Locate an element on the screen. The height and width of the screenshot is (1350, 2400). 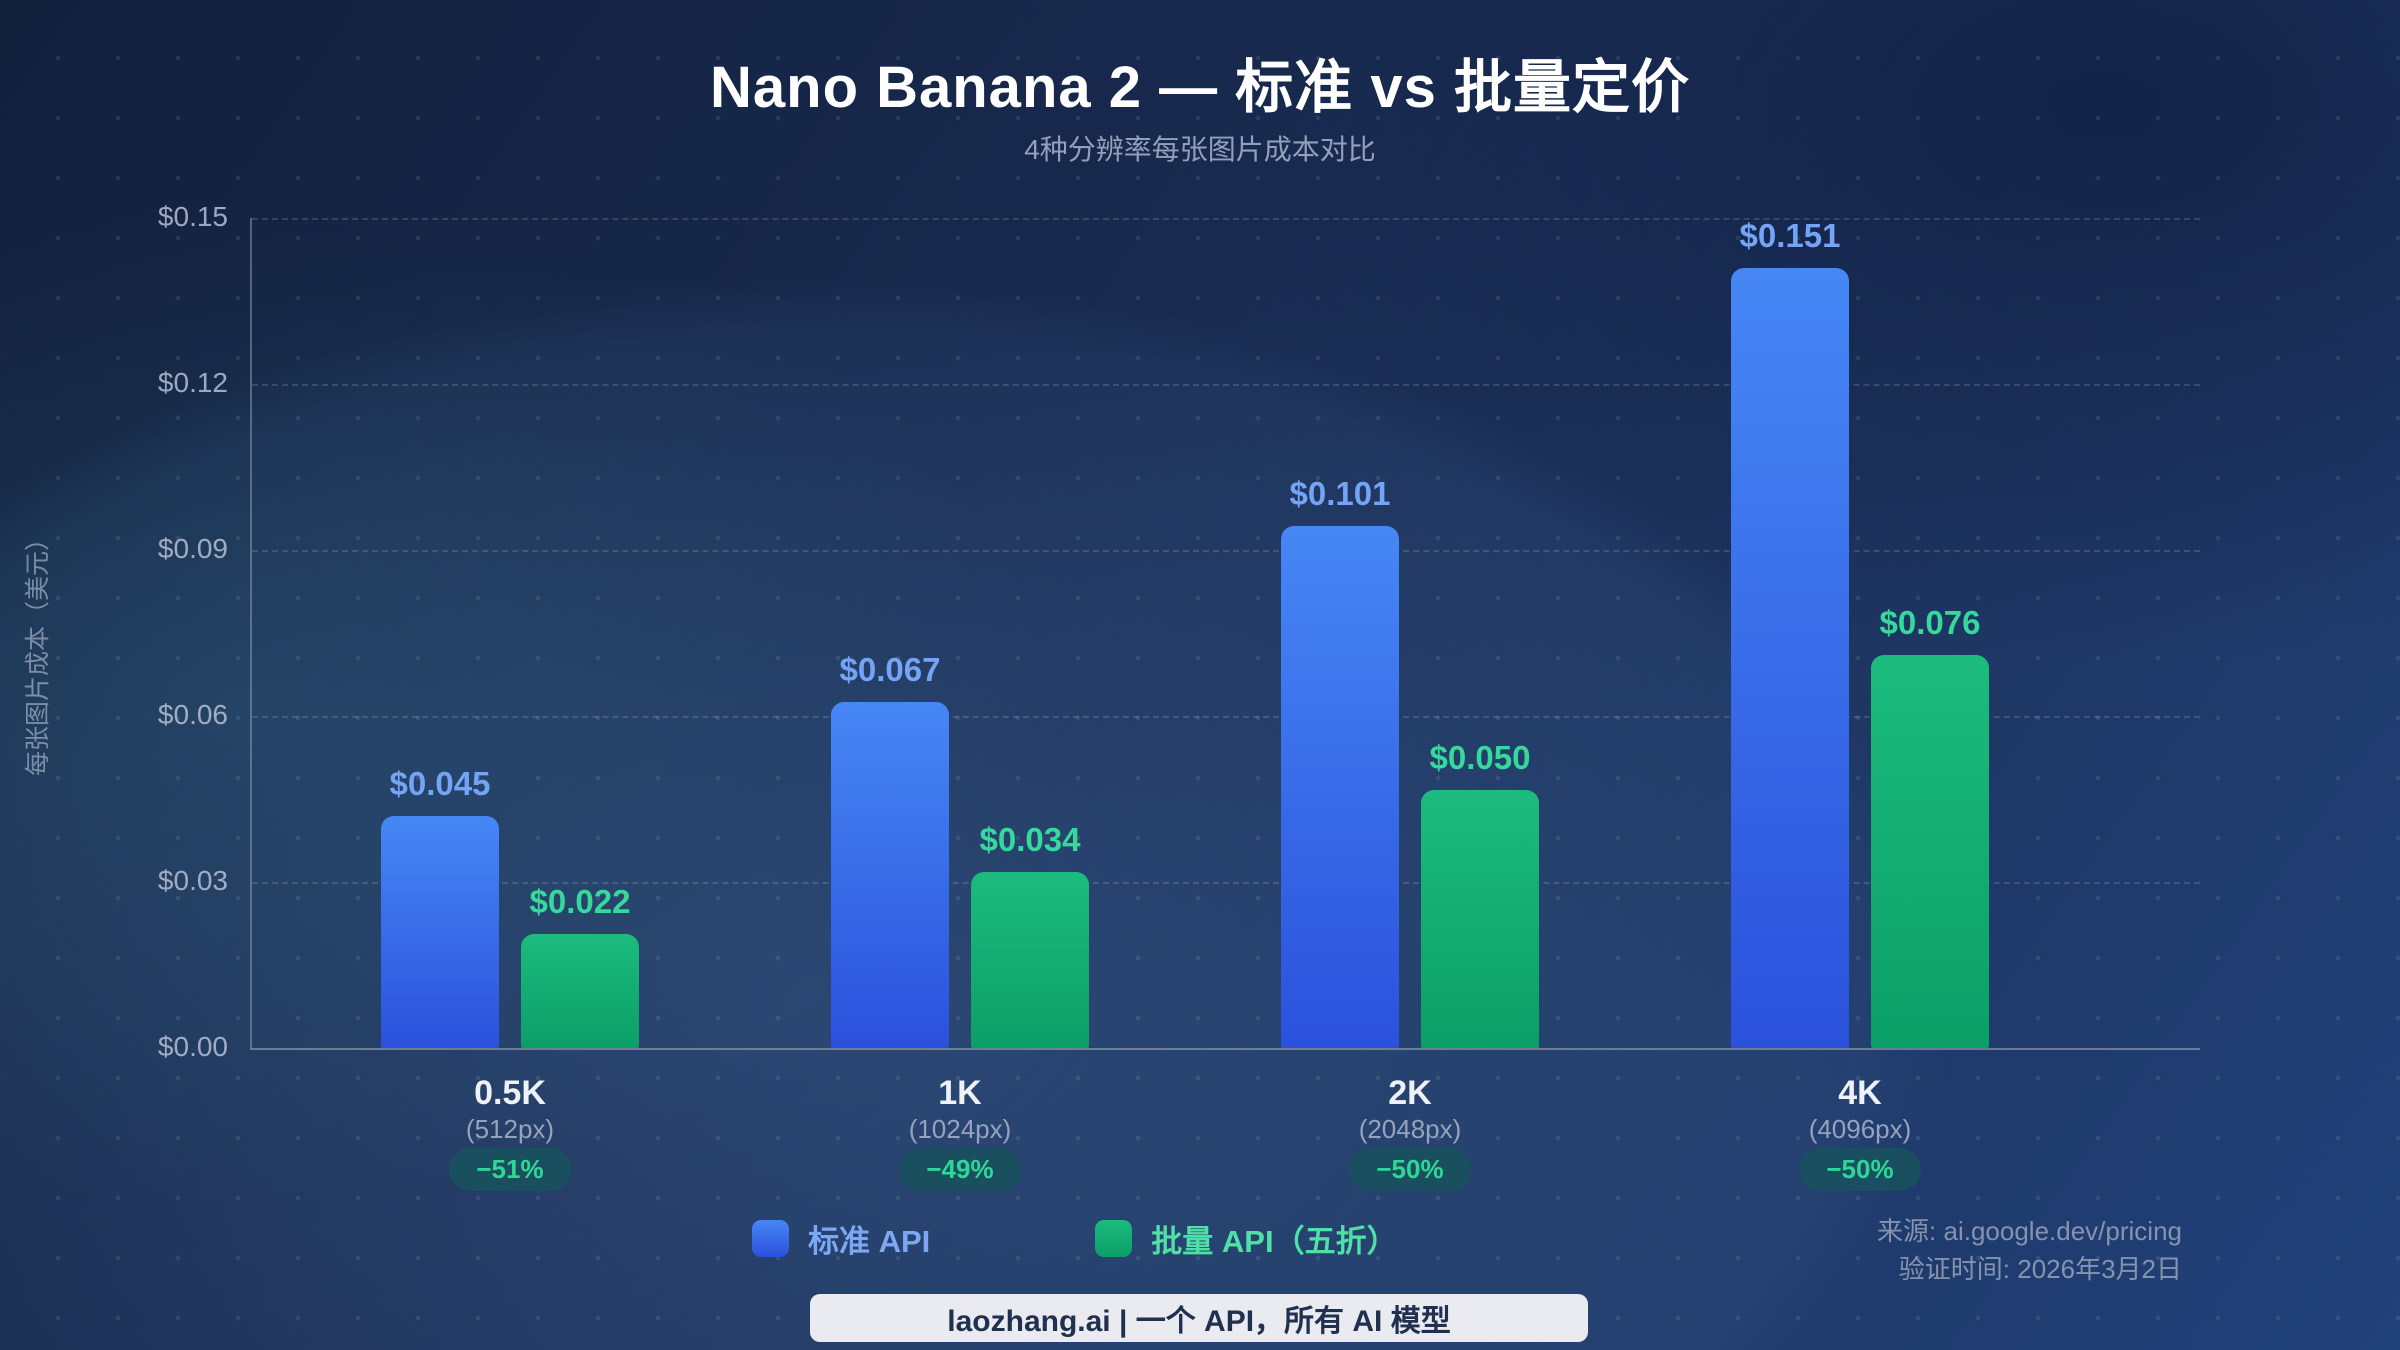
batch-bar-4K is located at coordinates (1930, 851).